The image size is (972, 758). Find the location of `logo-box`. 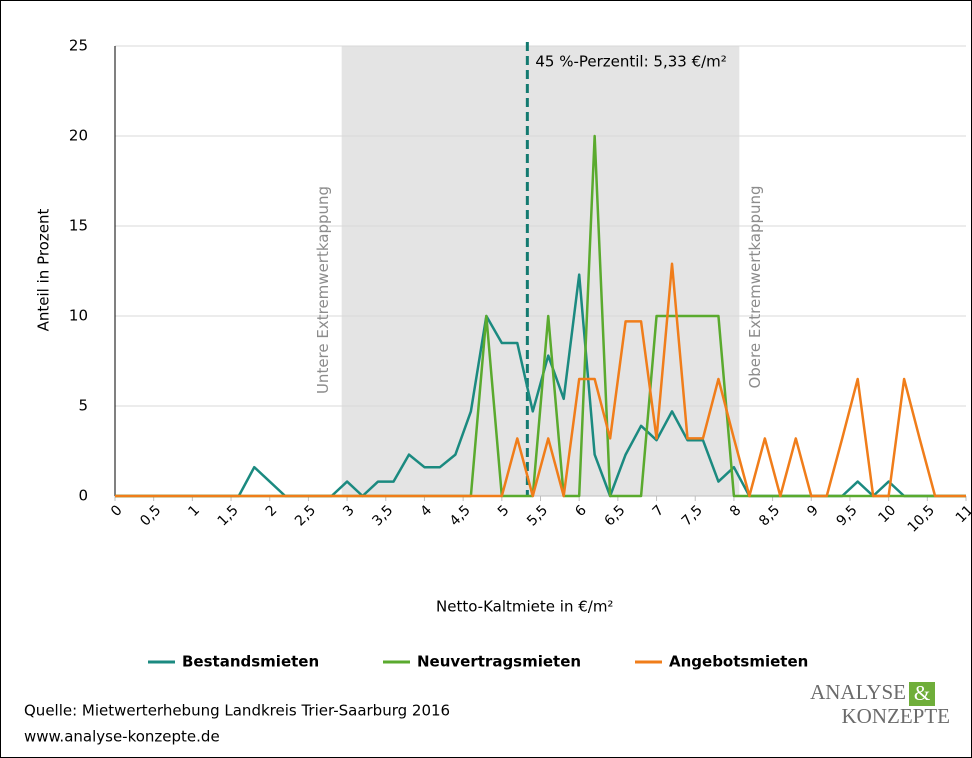

logo-box is located at coordinates (922, 694).